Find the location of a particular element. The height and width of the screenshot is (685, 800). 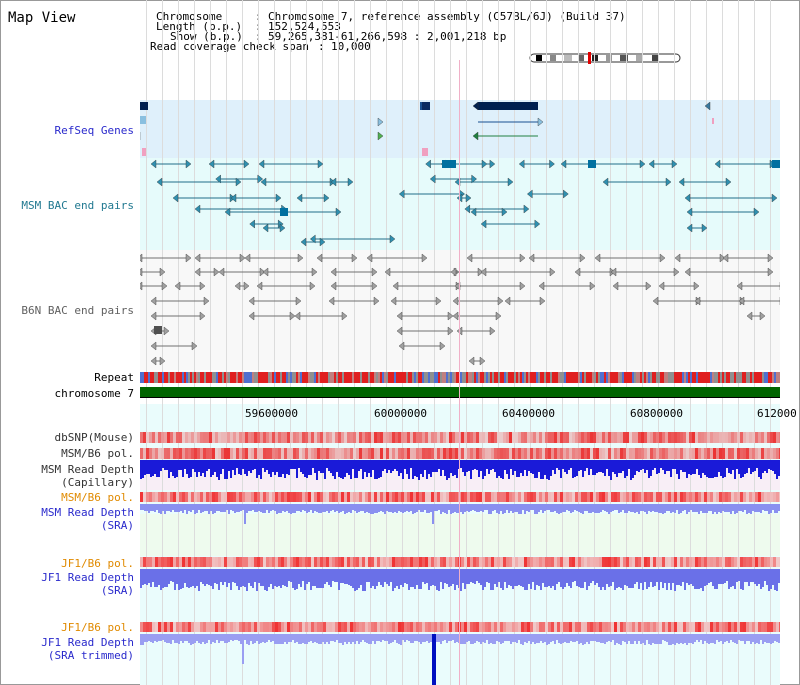

header-show-value: 59,265,381-61,266,598 : 2,001,218 bp is located at coordinates (387, 36).